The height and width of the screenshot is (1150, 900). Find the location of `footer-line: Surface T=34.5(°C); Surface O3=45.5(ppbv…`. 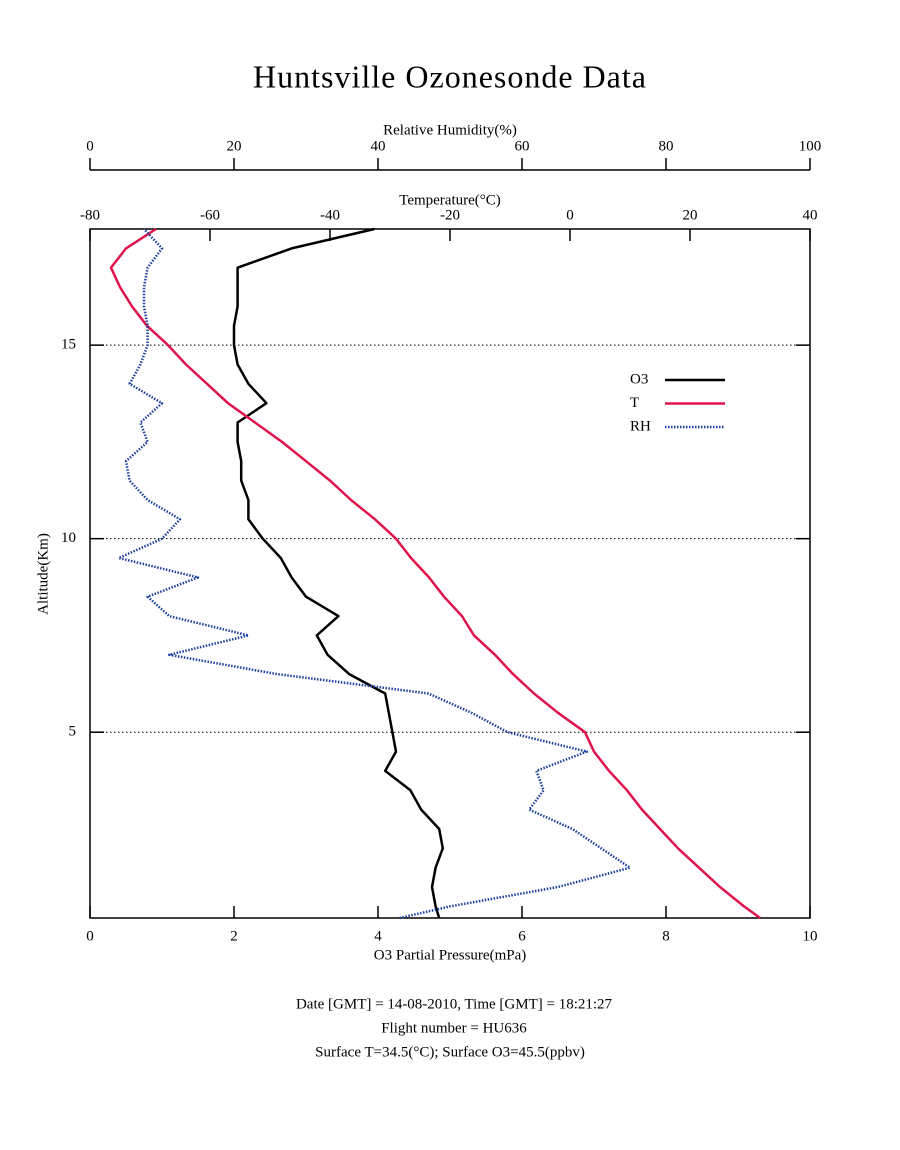

footer-line: Surface T=34.5(°C); Surface O3=45.5(ppbv… is located at coordinates (450, 1052).